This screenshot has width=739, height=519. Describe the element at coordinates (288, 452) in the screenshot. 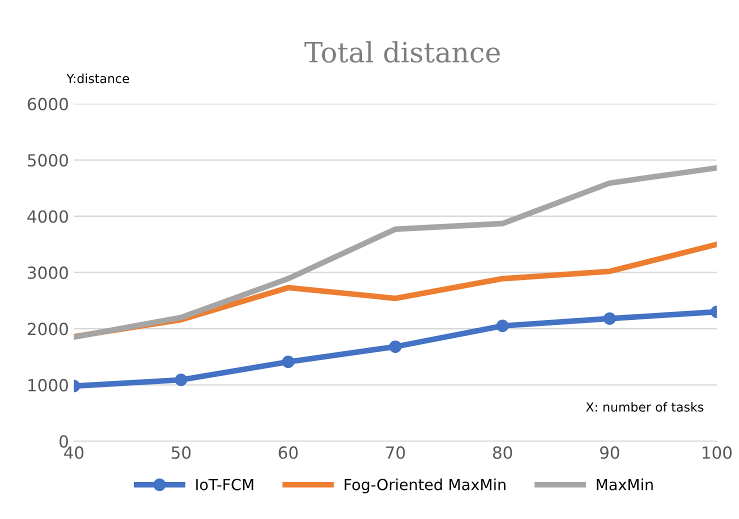

I see `x-tick-label: 60` at that location.